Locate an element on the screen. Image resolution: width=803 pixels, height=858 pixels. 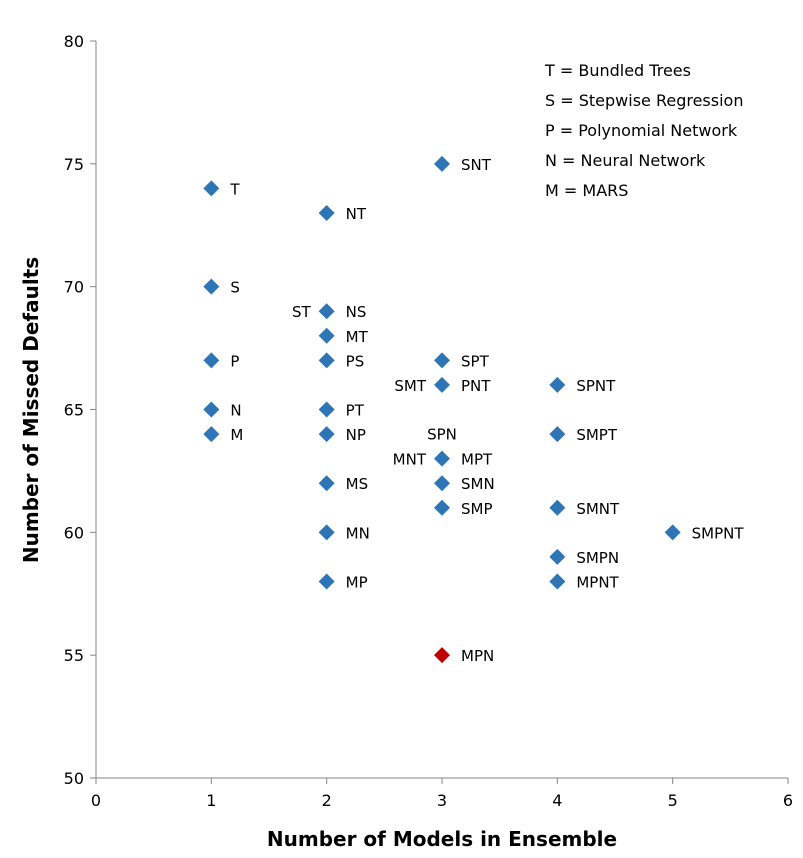
data-label: SMNT is located at coordinates (598, 509).